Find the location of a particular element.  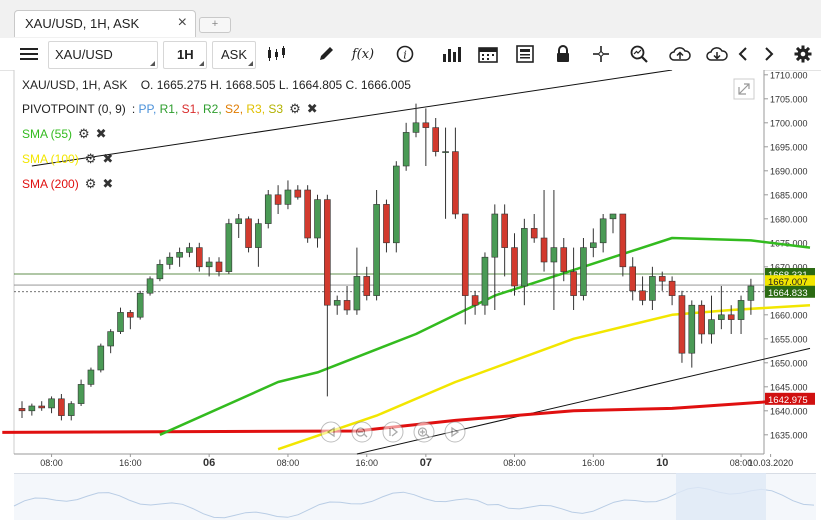

indicator-sma55: SMA (55) ⚙ ✖ is located at coordinates (64, 134).